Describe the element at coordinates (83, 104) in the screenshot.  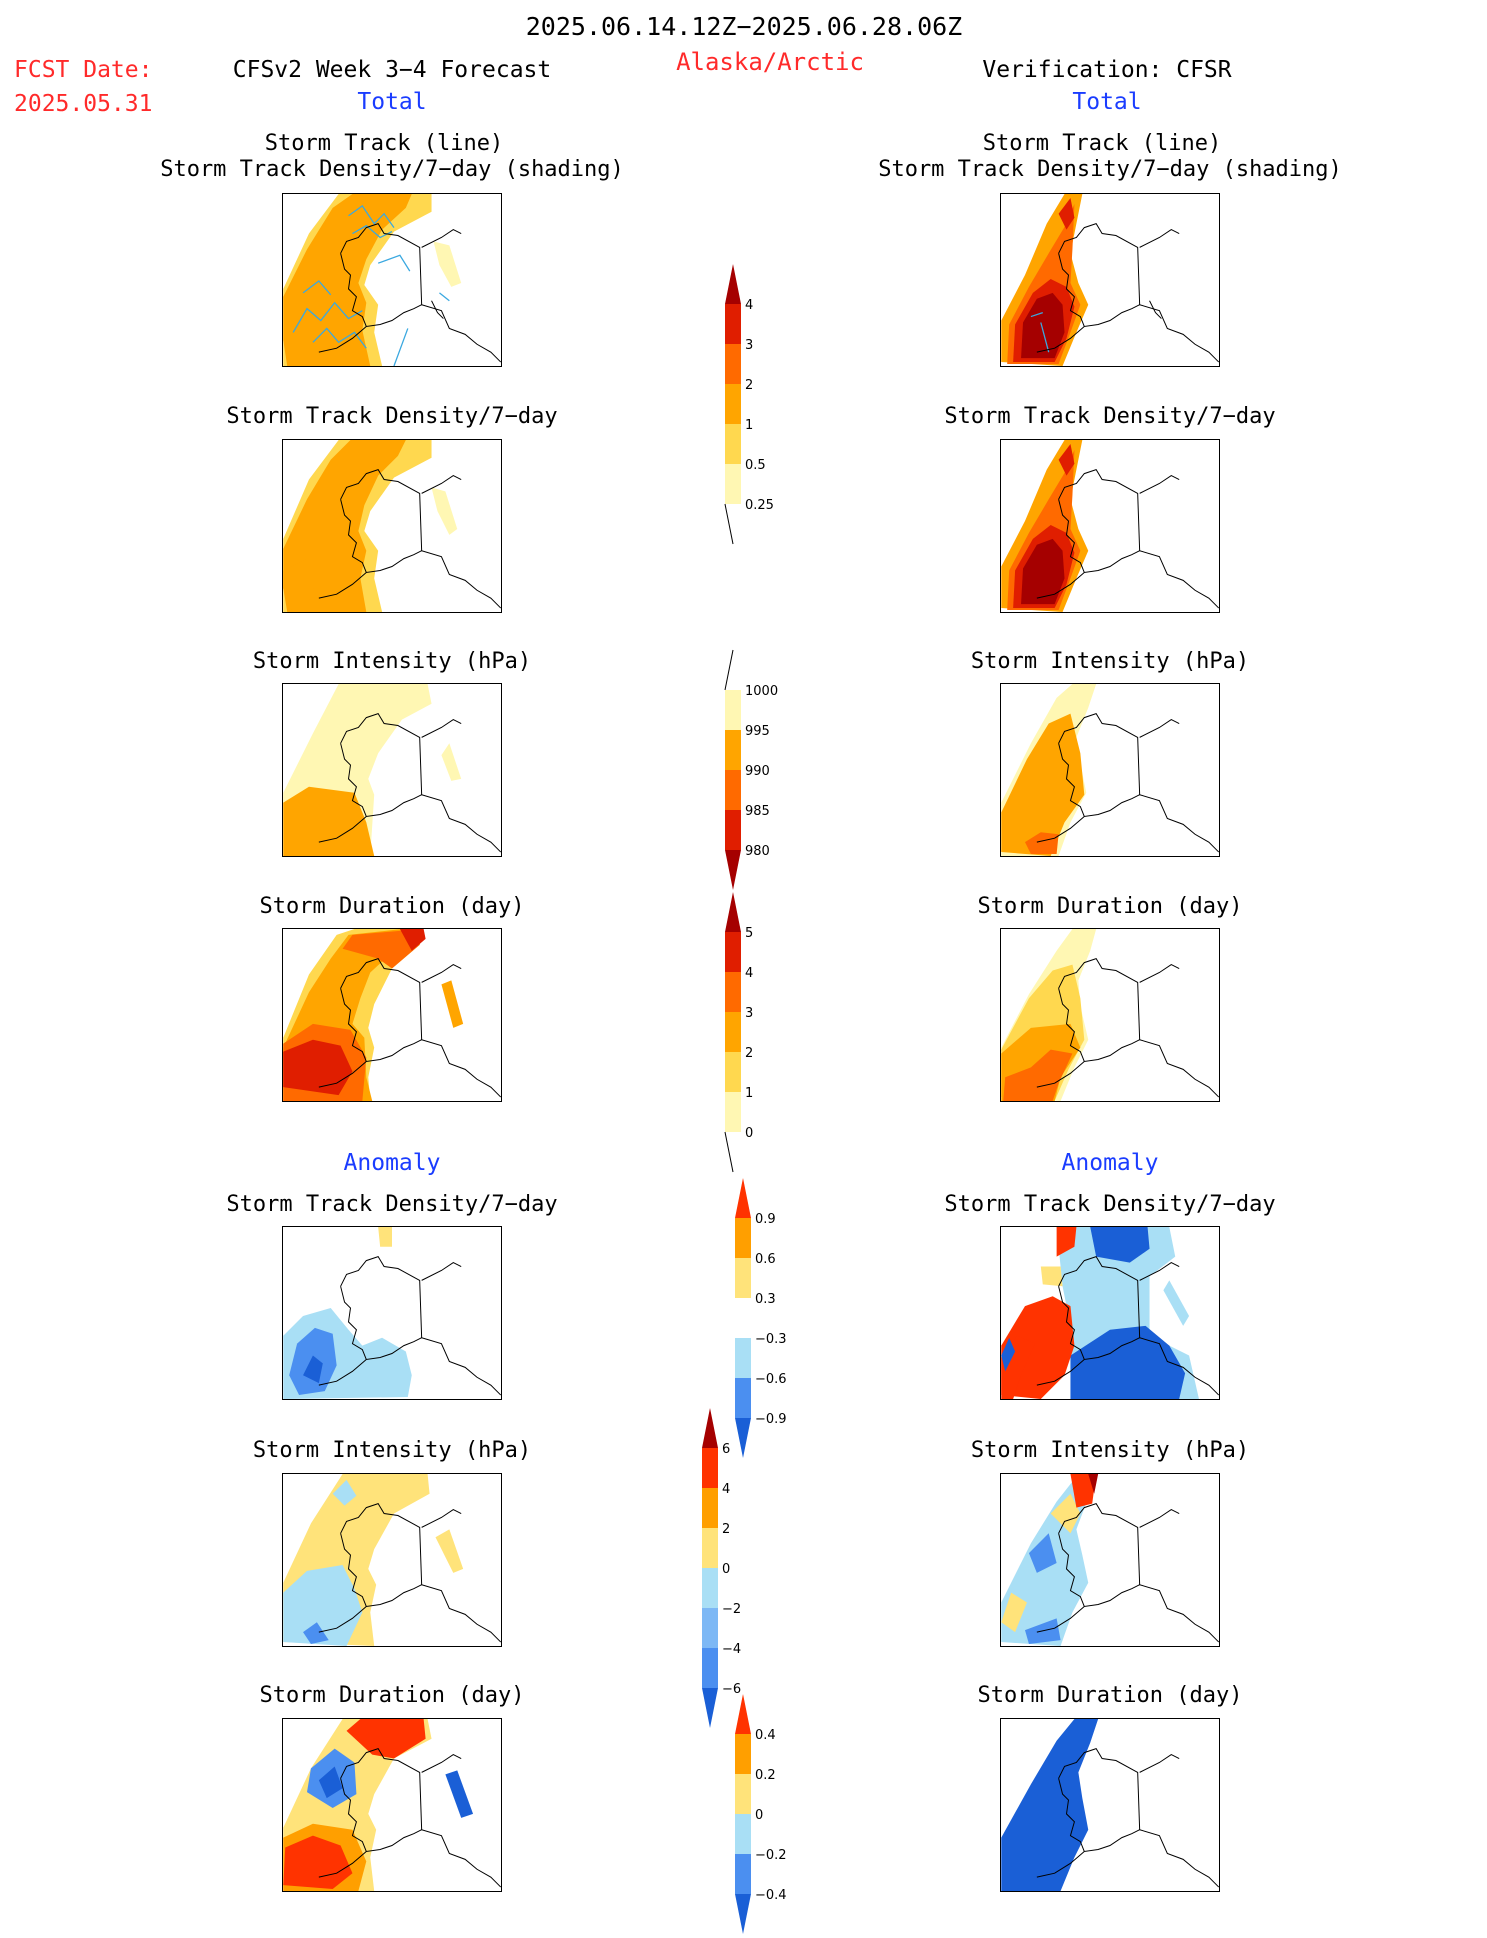
I see `fcst-date-value: 2025.05.31` at that location.